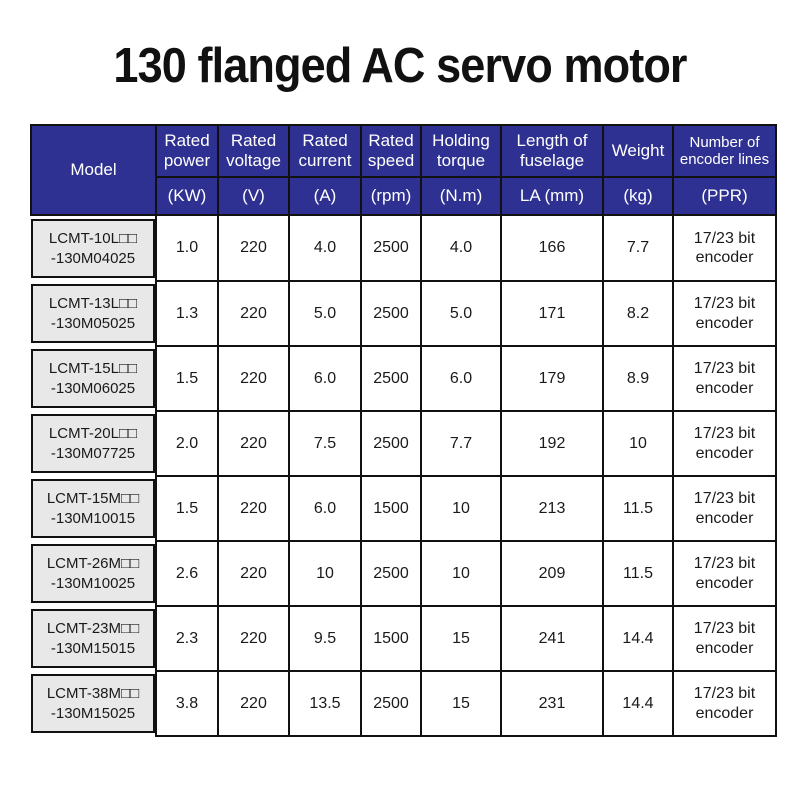 This screenshot has width=800, height=800. I want to click on model-cell: LCMT-26M□□ -130M10025, so click(93, 573).